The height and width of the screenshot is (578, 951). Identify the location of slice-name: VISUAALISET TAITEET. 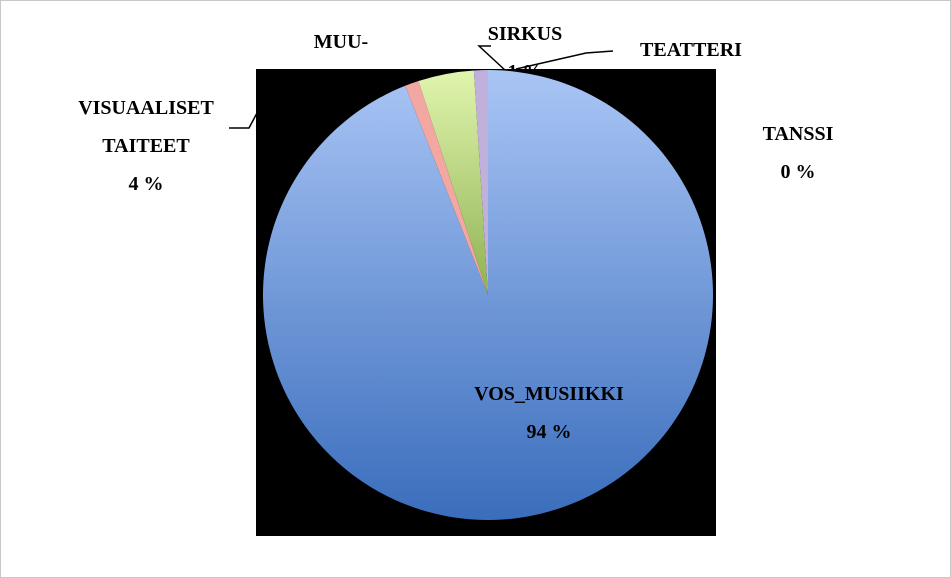
(146, 127).